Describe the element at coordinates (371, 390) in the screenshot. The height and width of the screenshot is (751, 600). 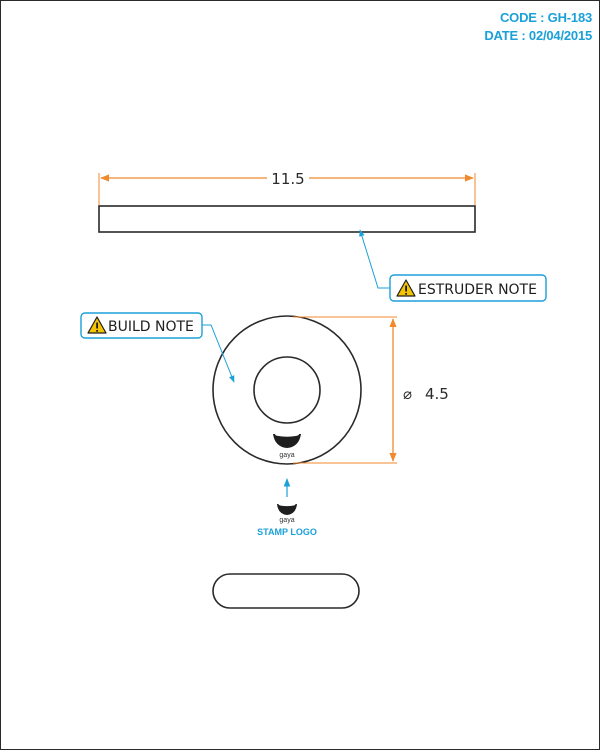
I see `diameter-dimension: ⌀ 4.5` at that location.